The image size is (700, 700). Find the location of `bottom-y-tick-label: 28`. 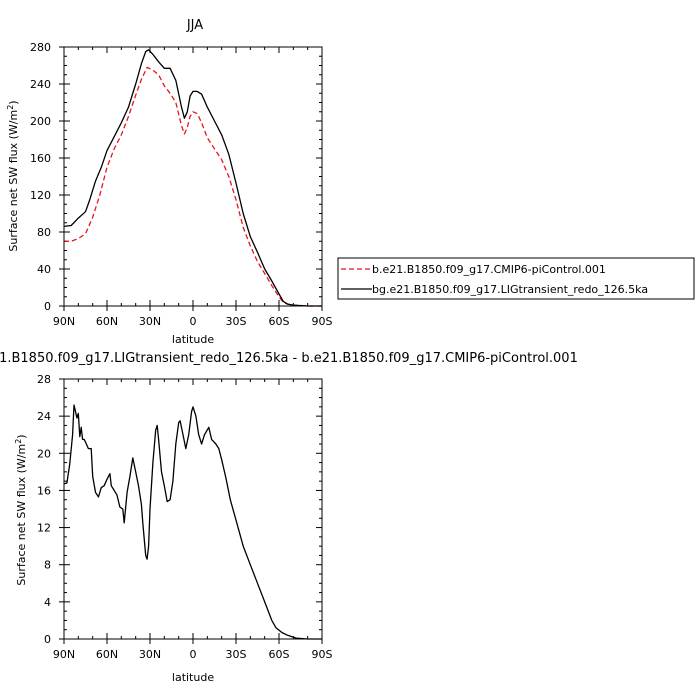

bottom-y-tick-label: 28 is located at coordinates (44, 379).